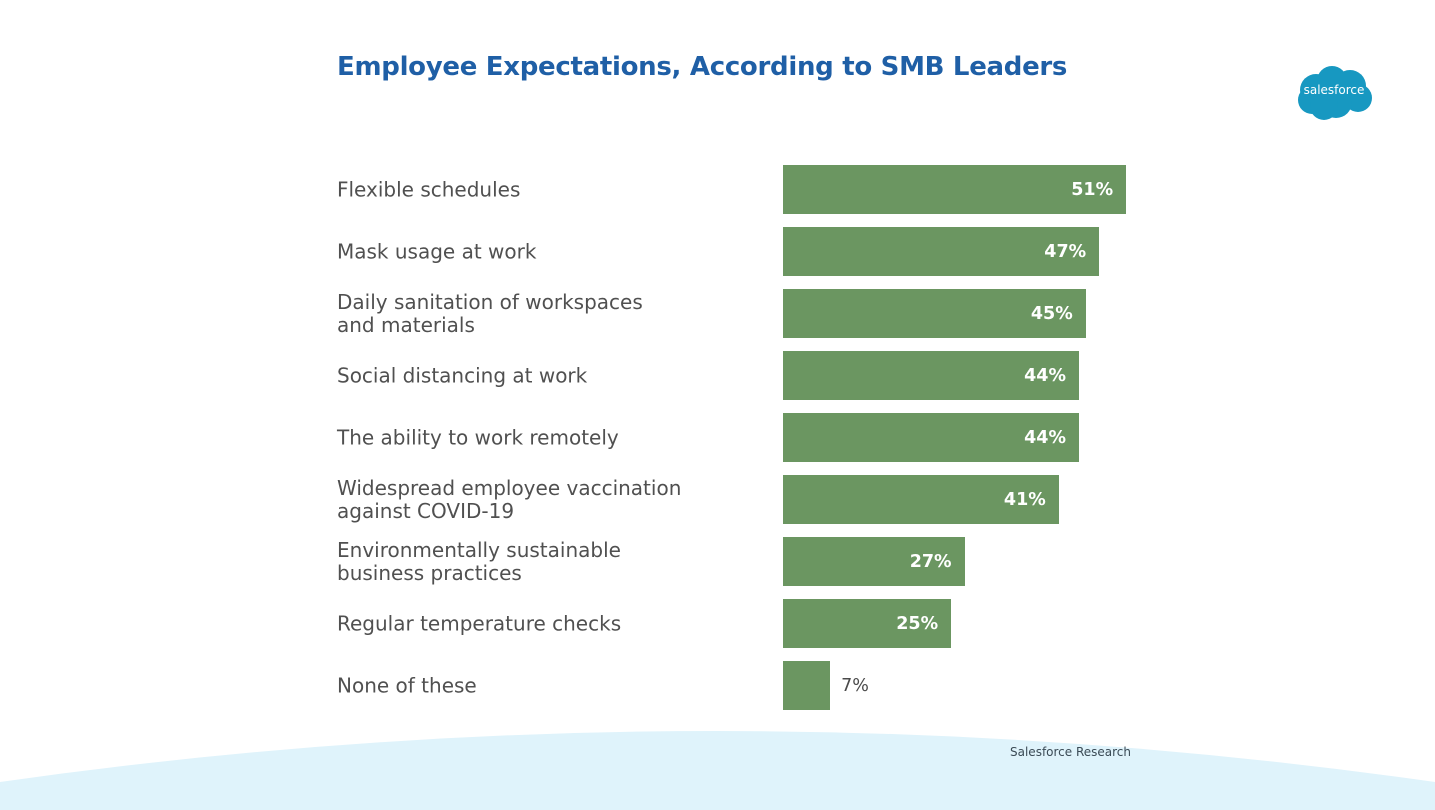 This screenshot has height=810, width=1435. I want to click on category-label-line: against COVID-19, so click(426, 510).